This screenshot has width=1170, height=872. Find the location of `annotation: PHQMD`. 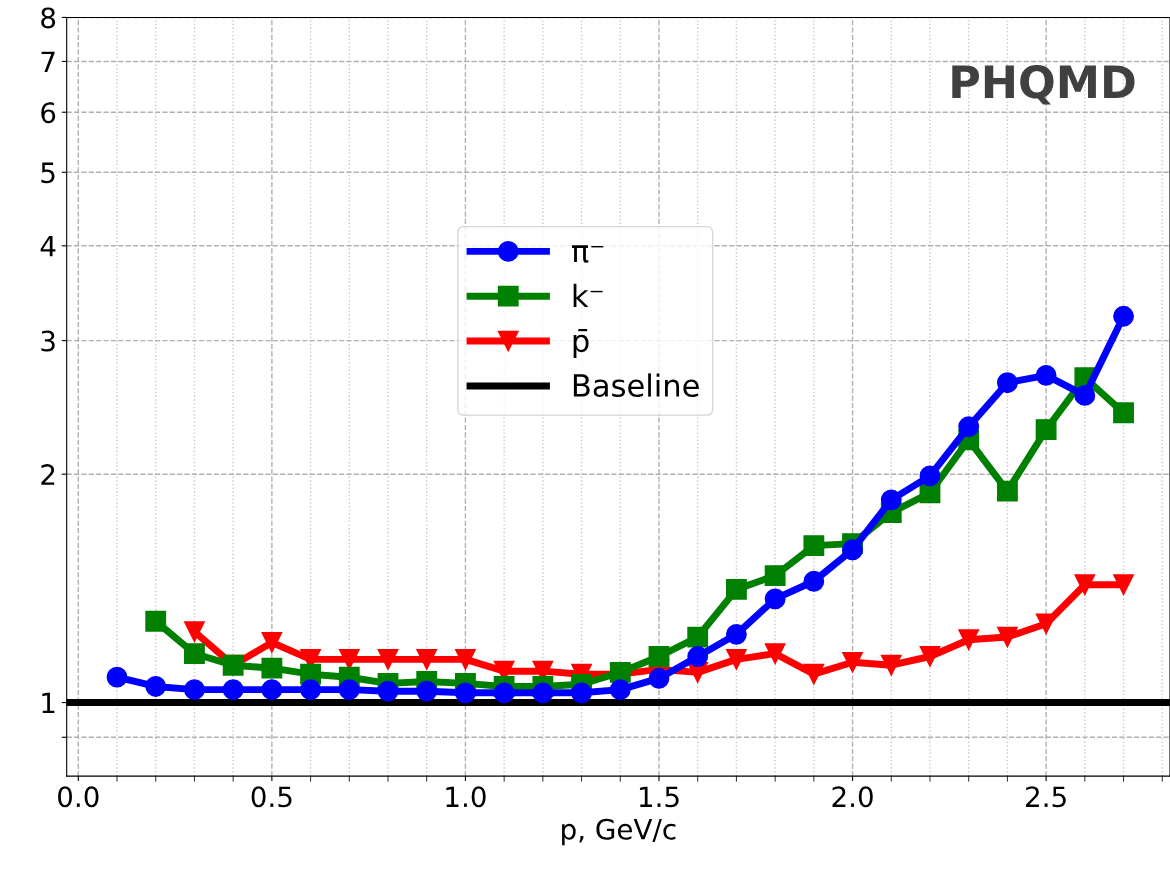

annotation: PHQMD is located at coordinates (1043, 85).